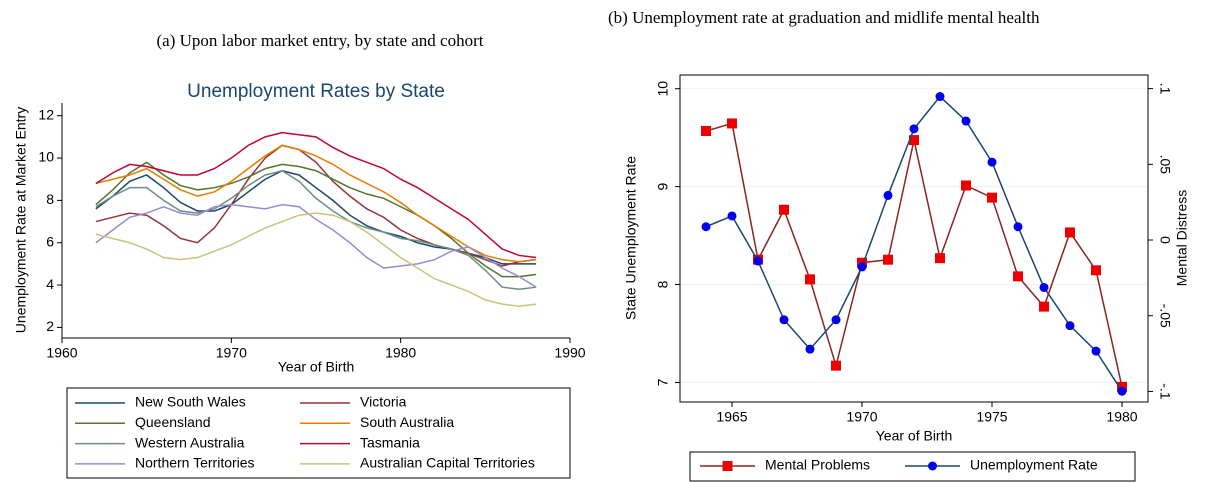 The width and height of the screenshot is (1220, 483). I want to click on legend-label: Tasmania, so click(390, 442).